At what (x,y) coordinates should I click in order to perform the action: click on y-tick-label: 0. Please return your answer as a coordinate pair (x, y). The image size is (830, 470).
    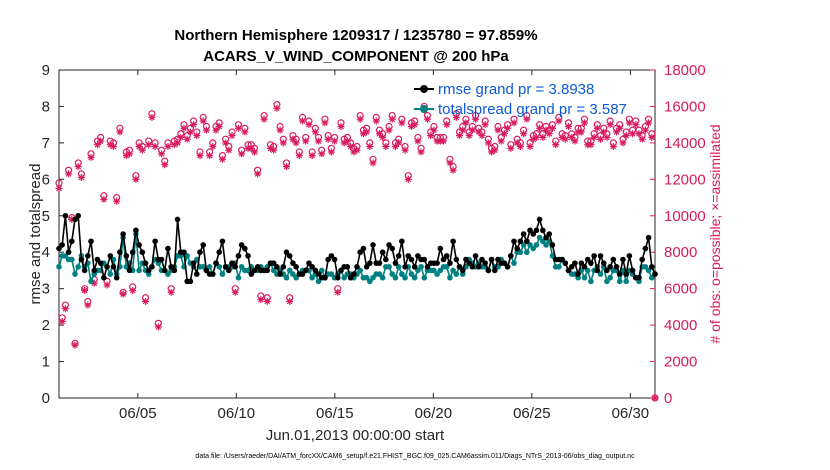
    Looking at the image, I should click on (46, 398).